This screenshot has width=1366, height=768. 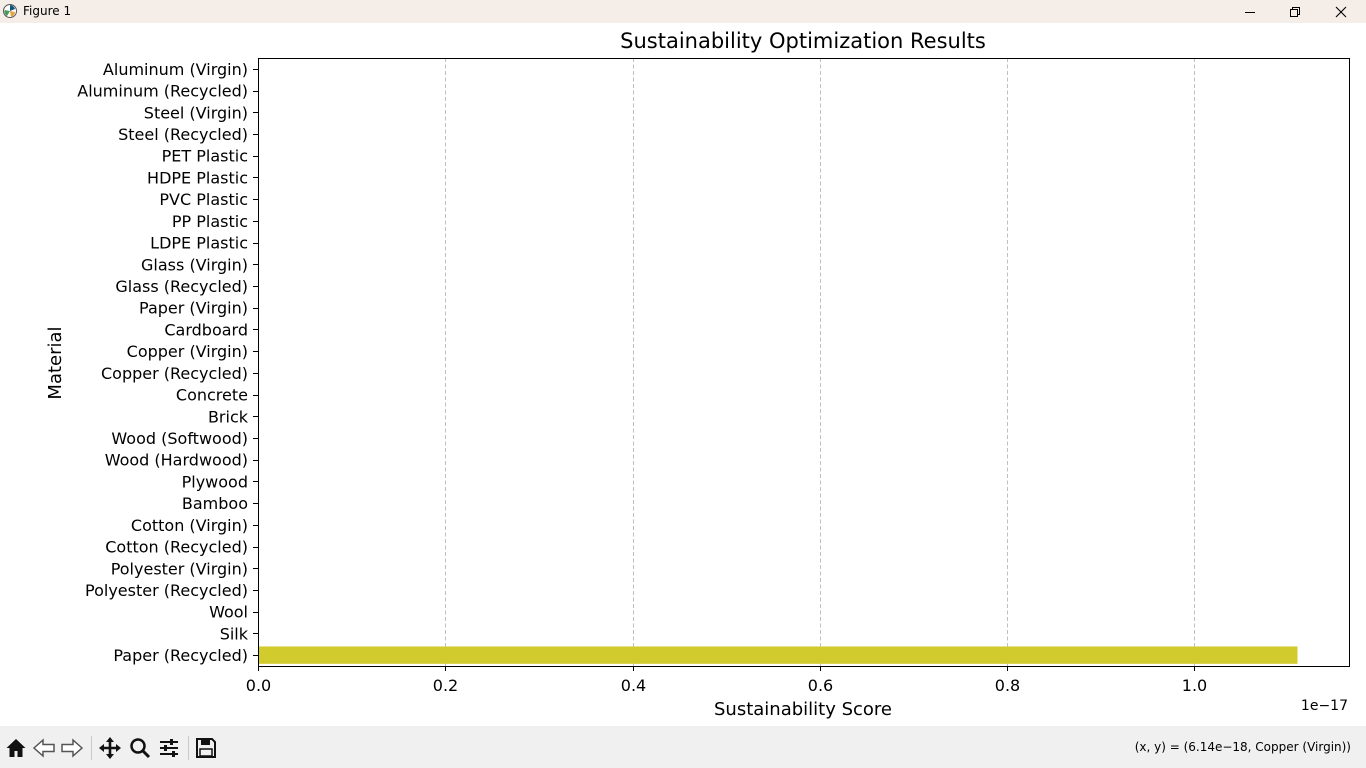 What do you see at coordinates (174, 373) in the screenshot?
I see `y-tick-label: Copper (Recycled)` at bounding box center [174, 373].